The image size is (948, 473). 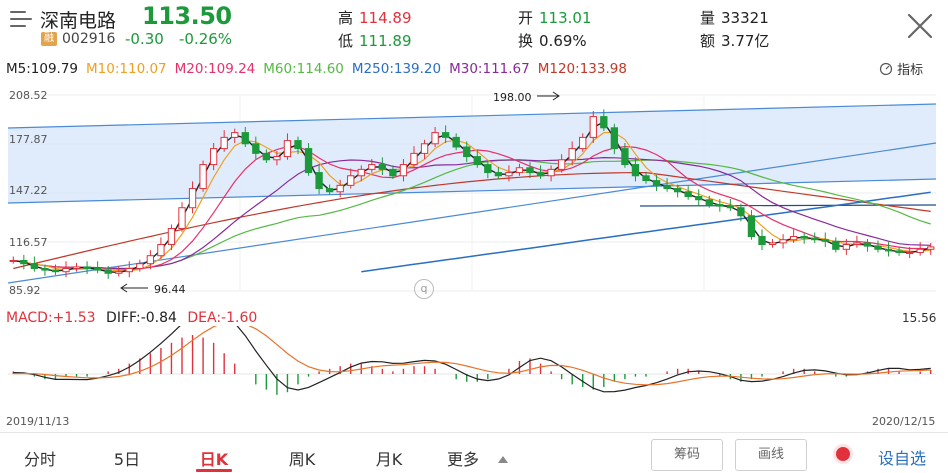 What do you see at coordinates (582, 69) in the screenshot?
I see `ma120-label: M120:133.98` at bounding box center [582, 69].